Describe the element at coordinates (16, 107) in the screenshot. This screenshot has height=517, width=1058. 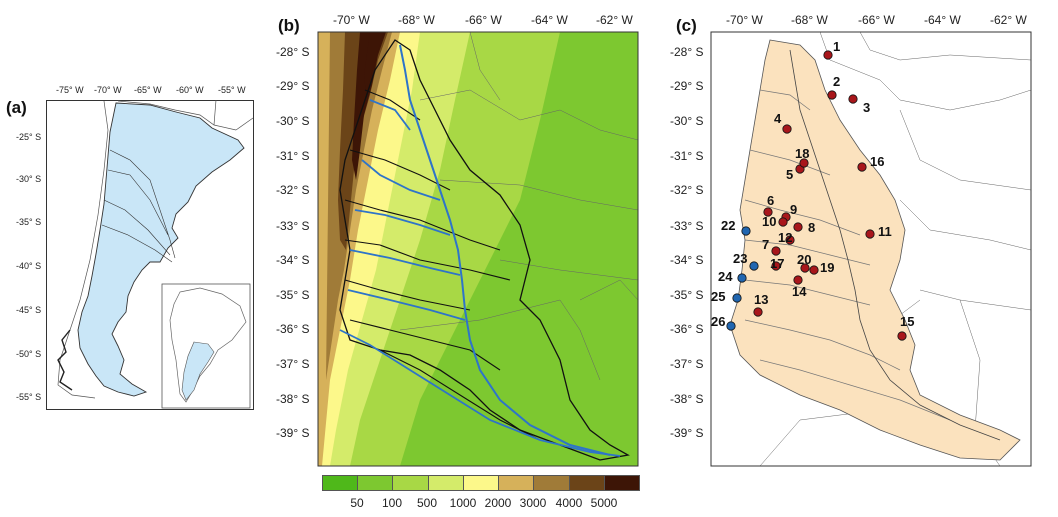
I see `panel-a-label: (a)` at that location.